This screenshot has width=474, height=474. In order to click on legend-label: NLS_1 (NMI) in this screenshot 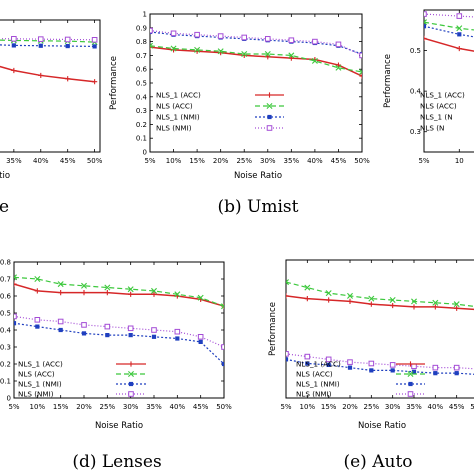, I will do `click(318, 384)`.